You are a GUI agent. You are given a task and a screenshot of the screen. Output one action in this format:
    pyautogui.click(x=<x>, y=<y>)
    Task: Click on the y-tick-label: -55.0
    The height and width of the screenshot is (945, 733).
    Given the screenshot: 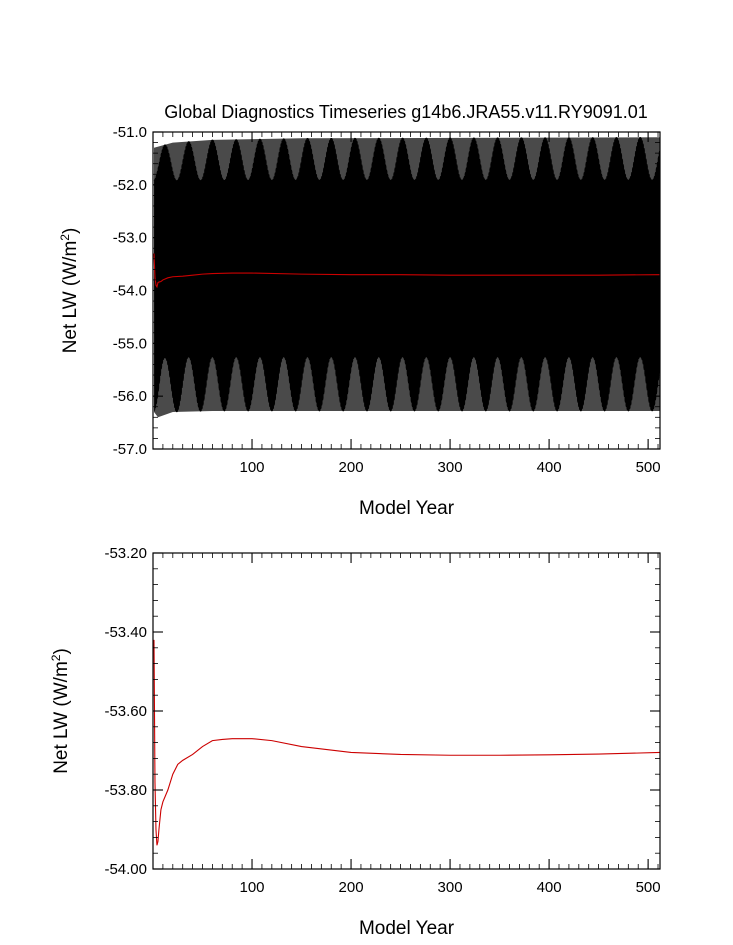 What is the action you would take?
    pyautogui.click(x=130, y=343)
    